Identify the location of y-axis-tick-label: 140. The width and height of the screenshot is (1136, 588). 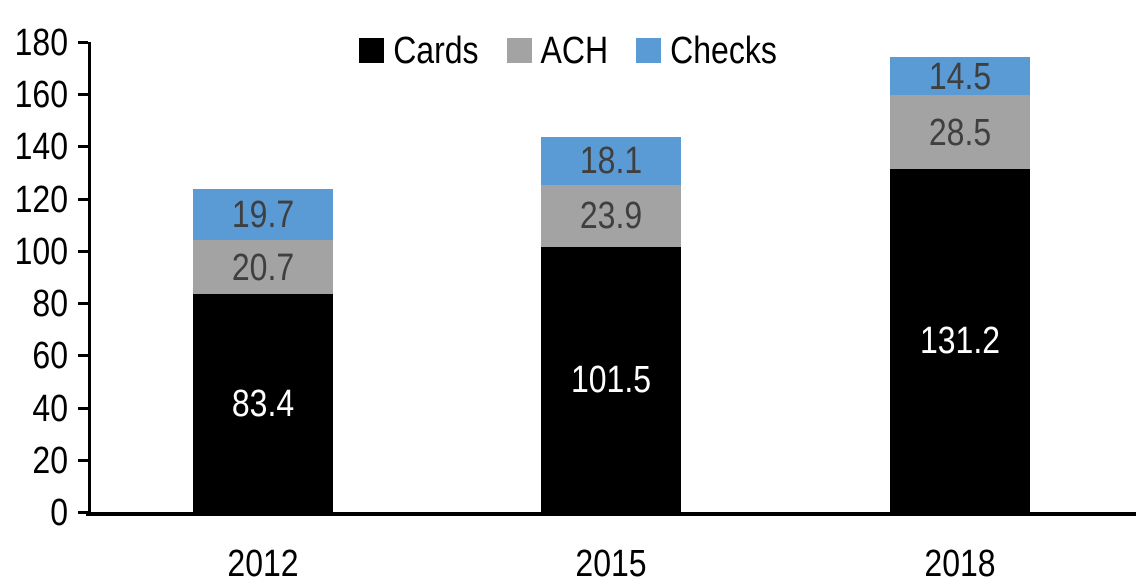
(41, 146).